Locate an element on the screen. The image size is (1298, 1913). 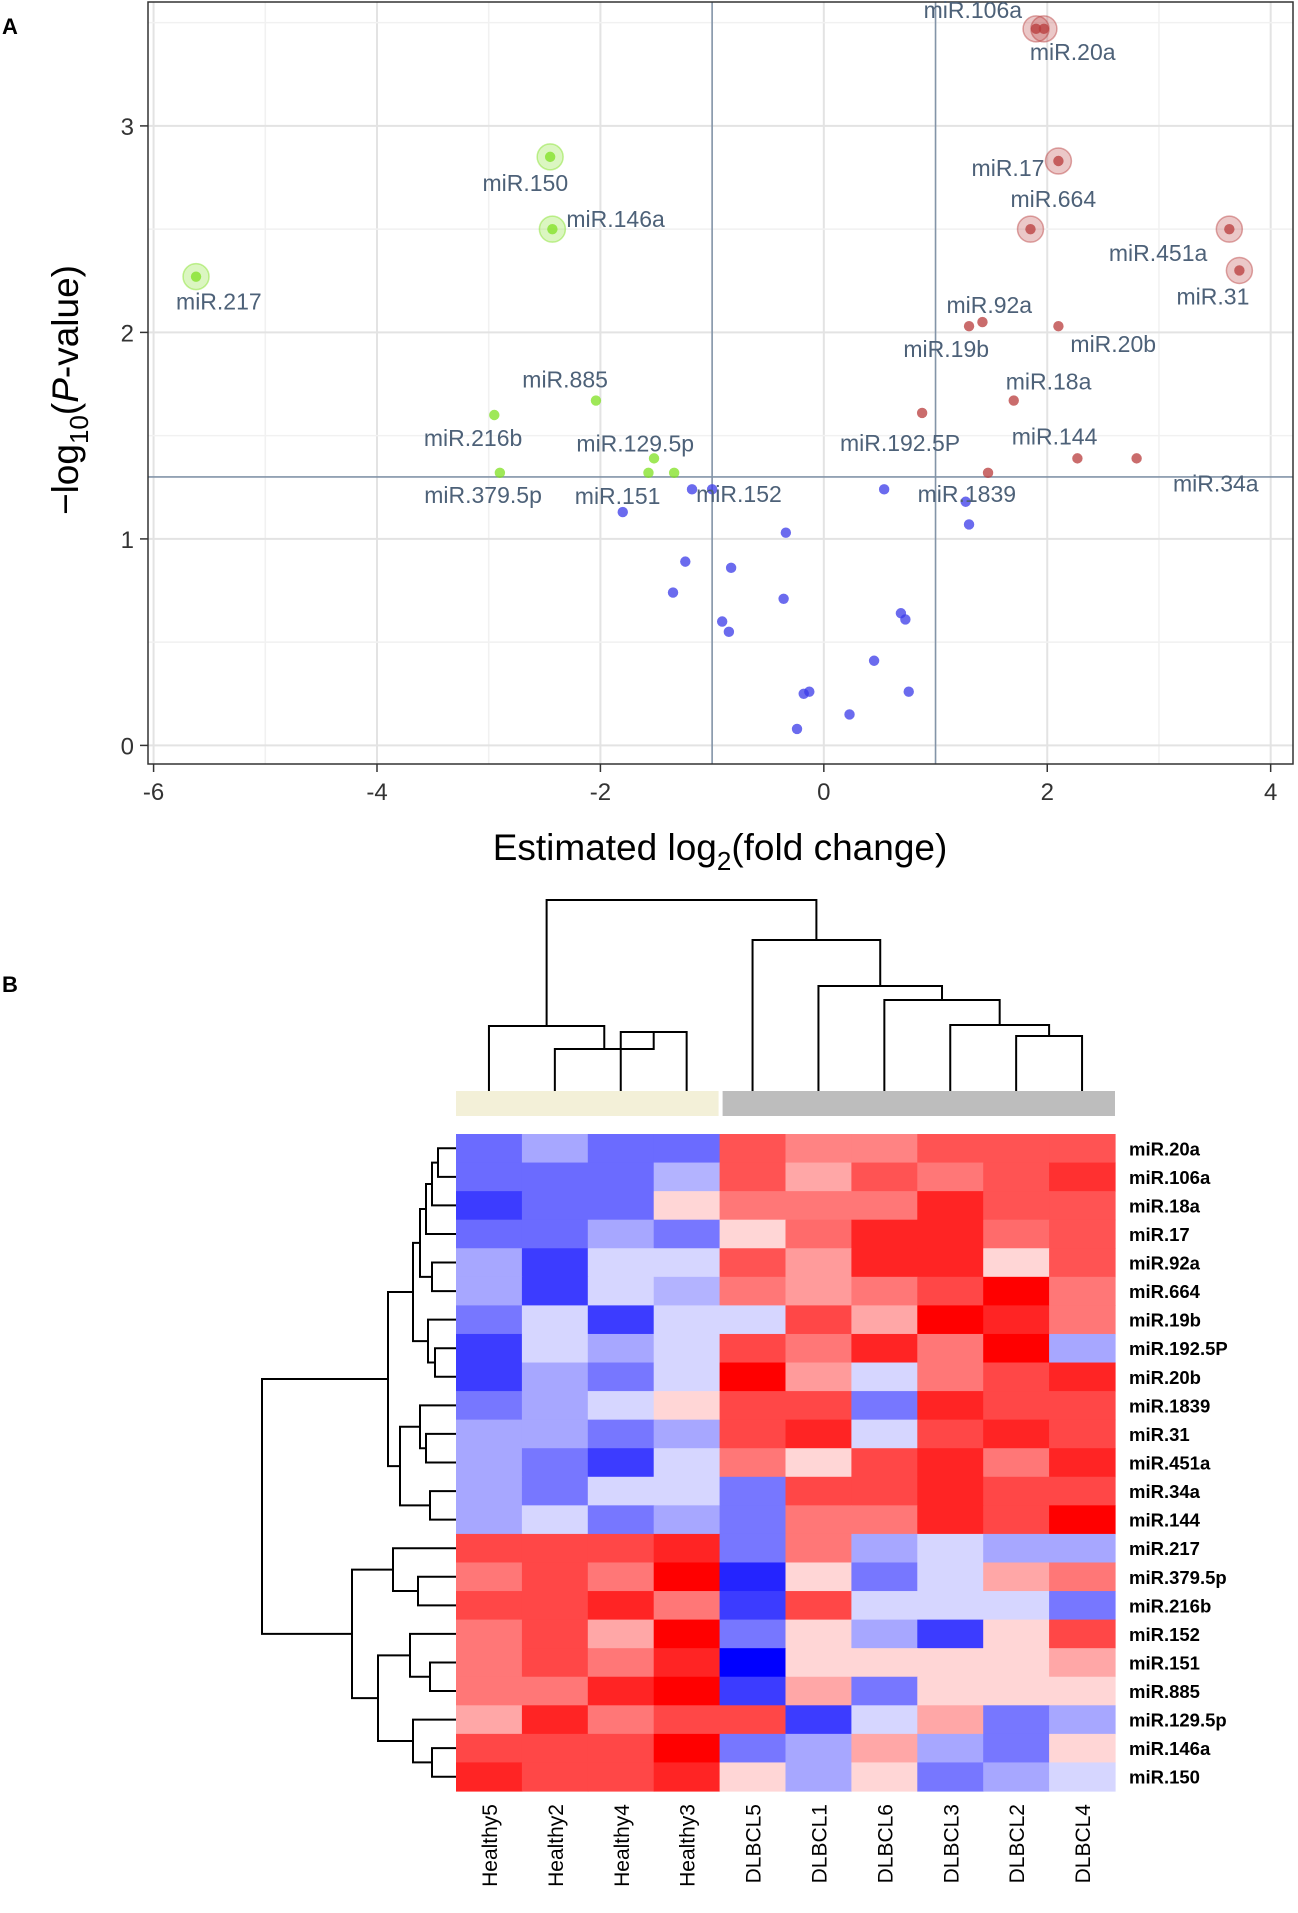
heatmap-cell-mir-31-healthy3 is located at coordinates (687, 1434).